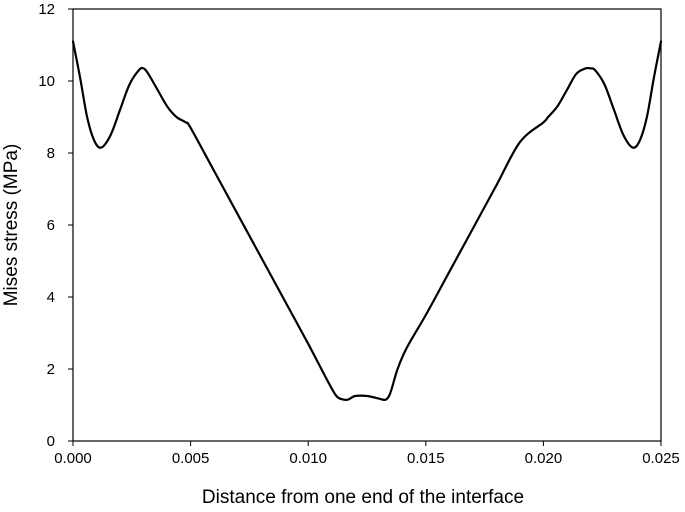 Image resolution: width=685 pixels, height=512 pixels. What do you see at coordinates (51, 297) in the screenshot?
I see `y-tick-label: 4` at bounding box center [51, 297].